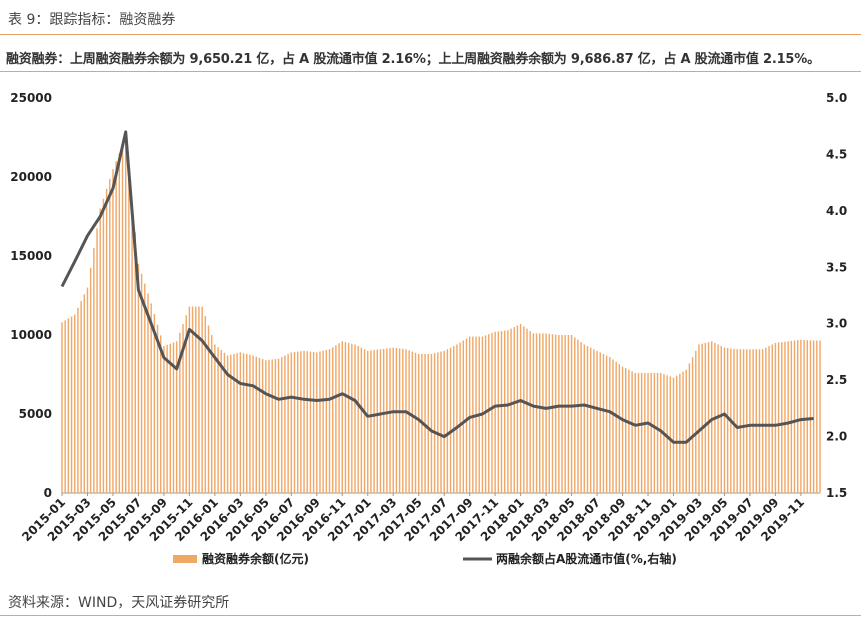  Describe the element at coordinates (48, 493) in the screenshot. I see `y-left-tick-label: 0` at that location.